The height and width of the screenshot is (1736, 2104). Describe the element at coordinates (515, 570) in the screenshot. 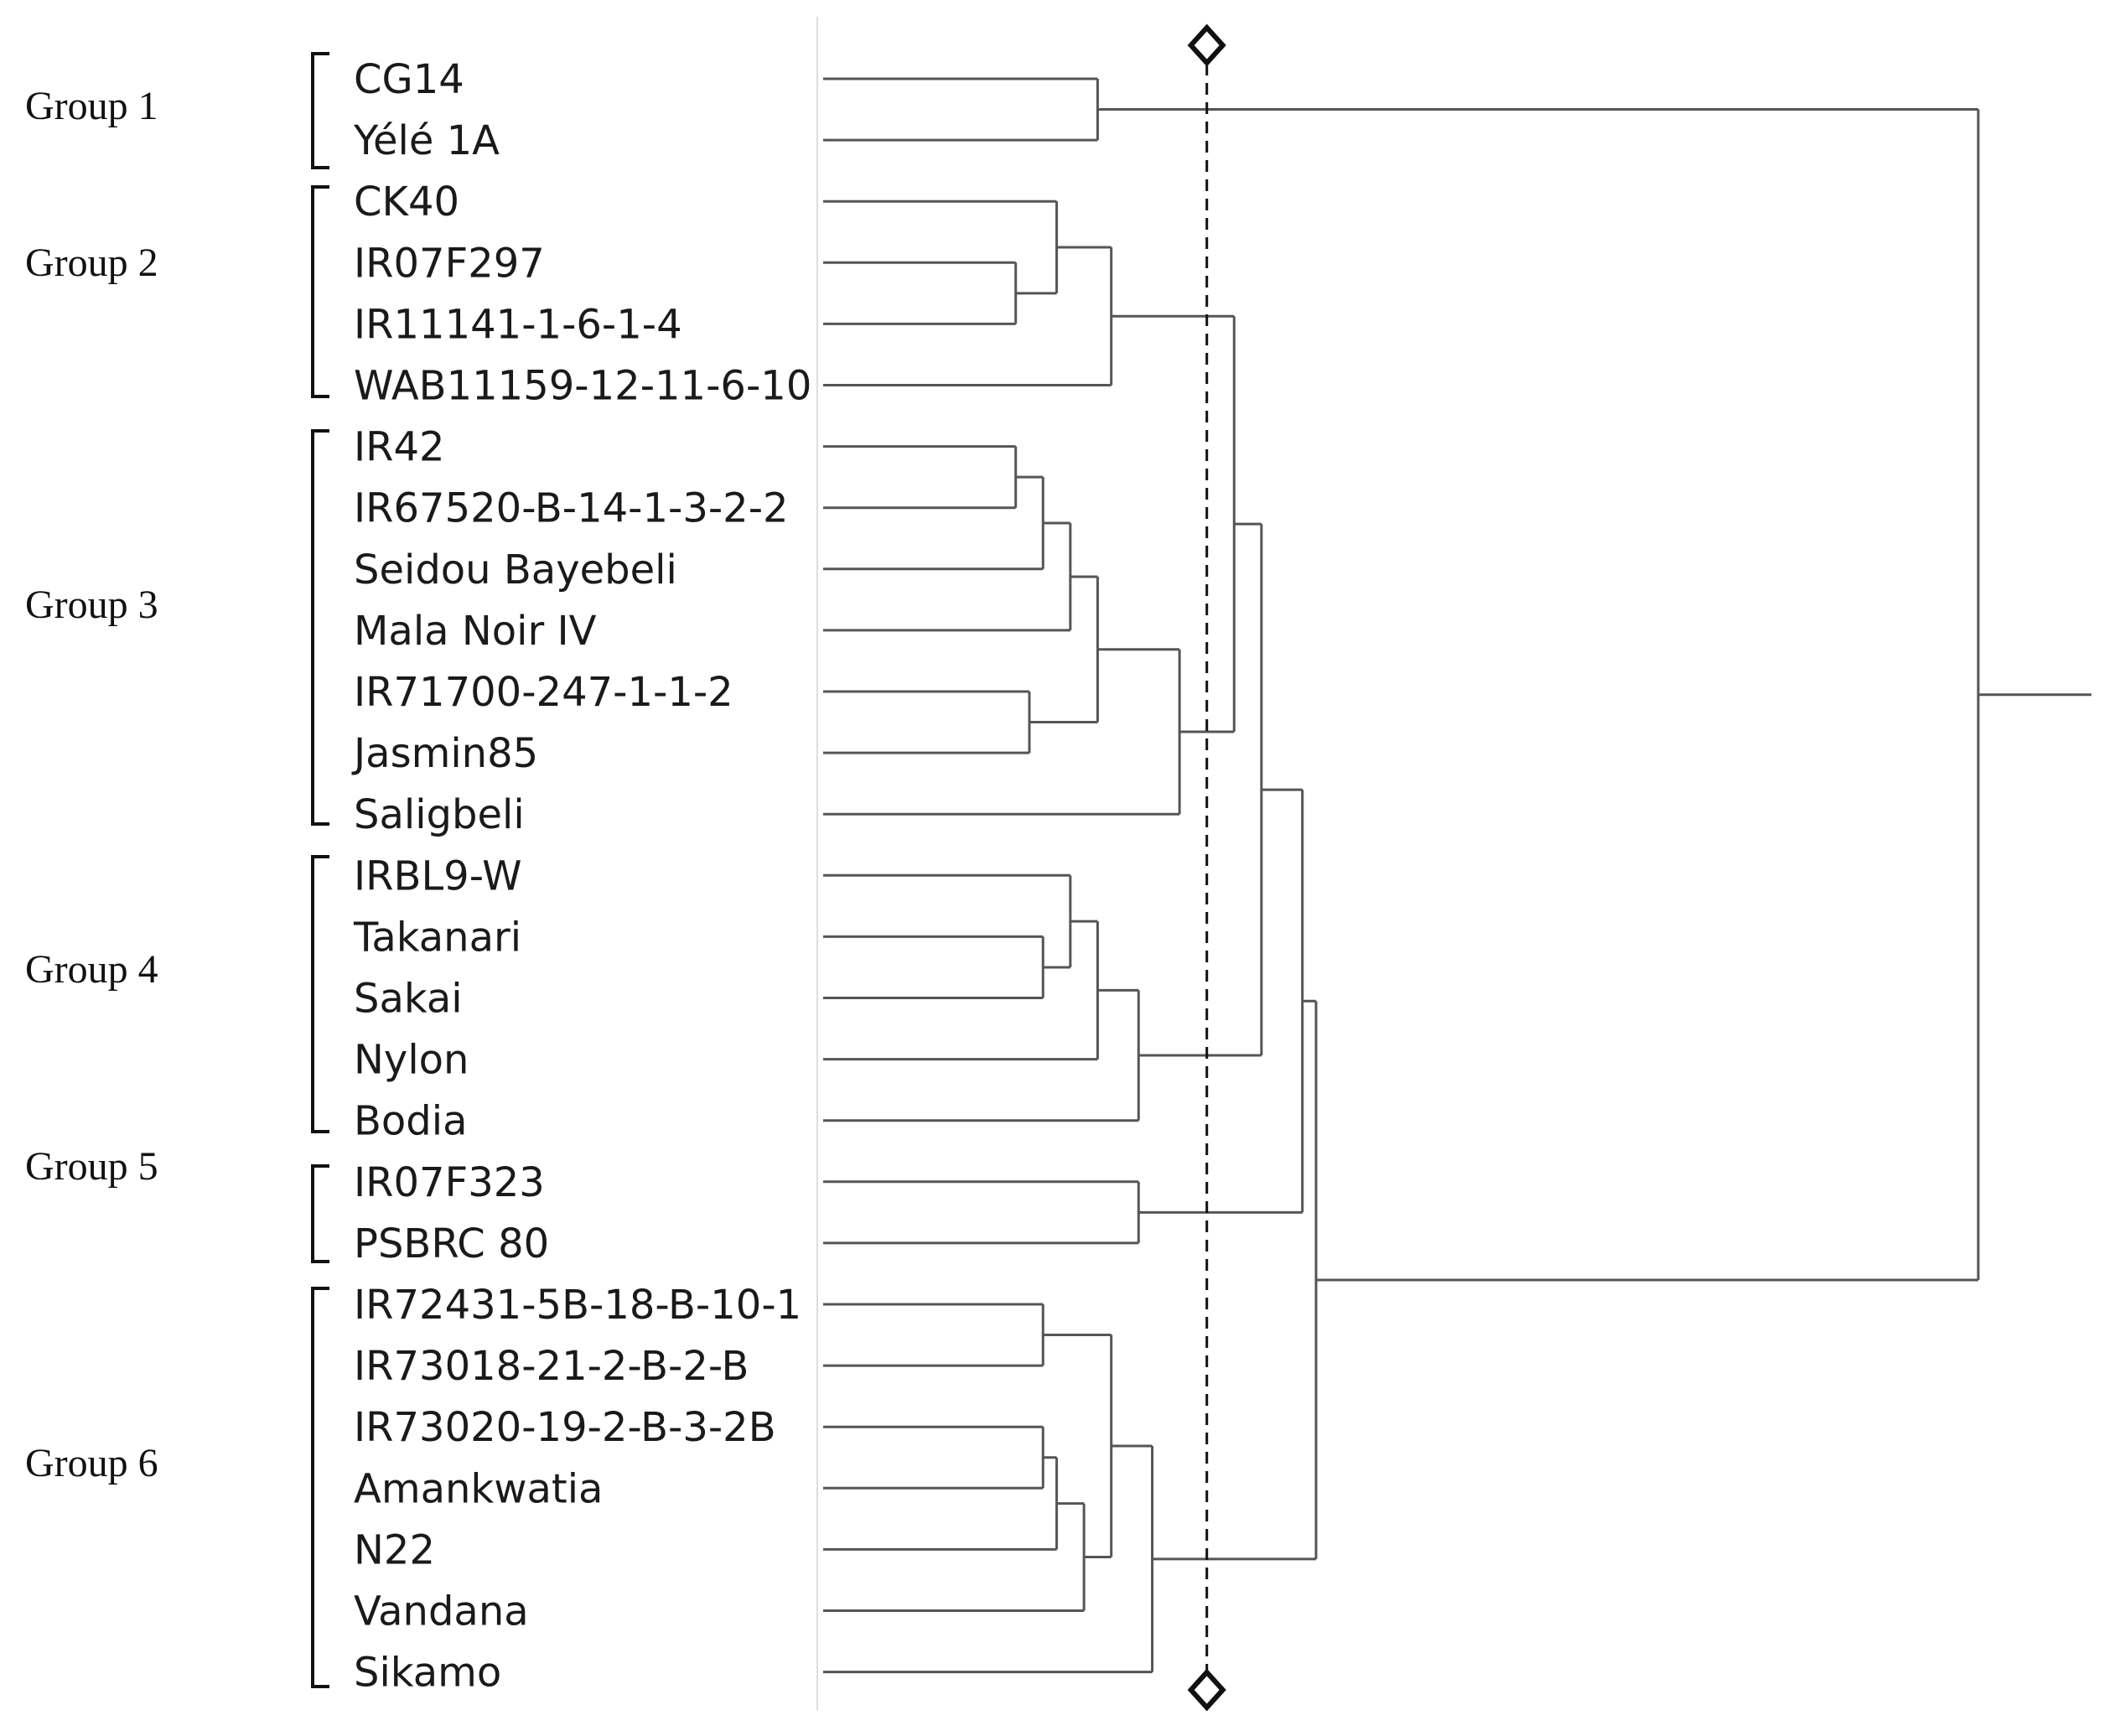

I see `leaf-label: Seidou Bayebeli` at that location.